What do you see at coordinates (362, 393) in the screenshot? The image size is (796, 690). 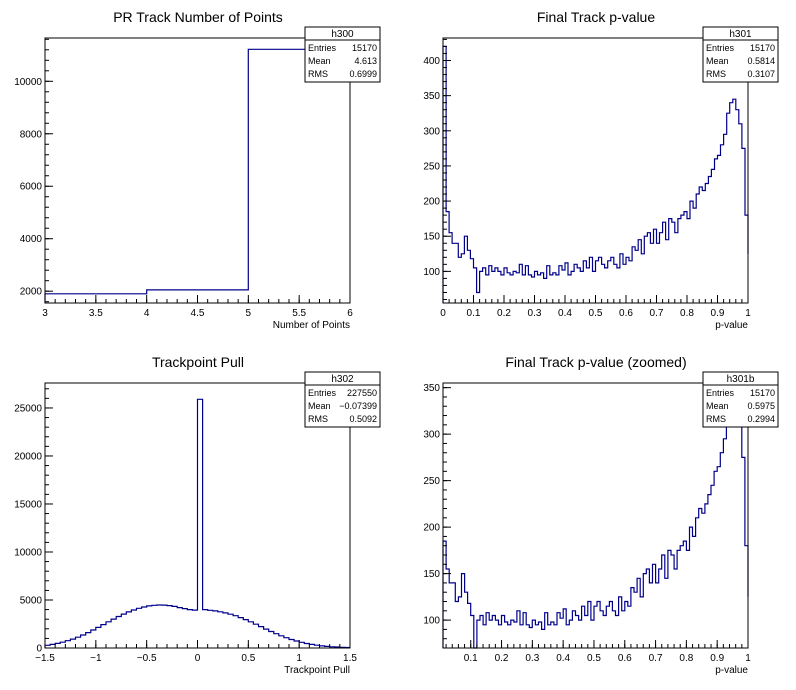 I see `stats-row-value: 227550` at bounding box center [362, 393].